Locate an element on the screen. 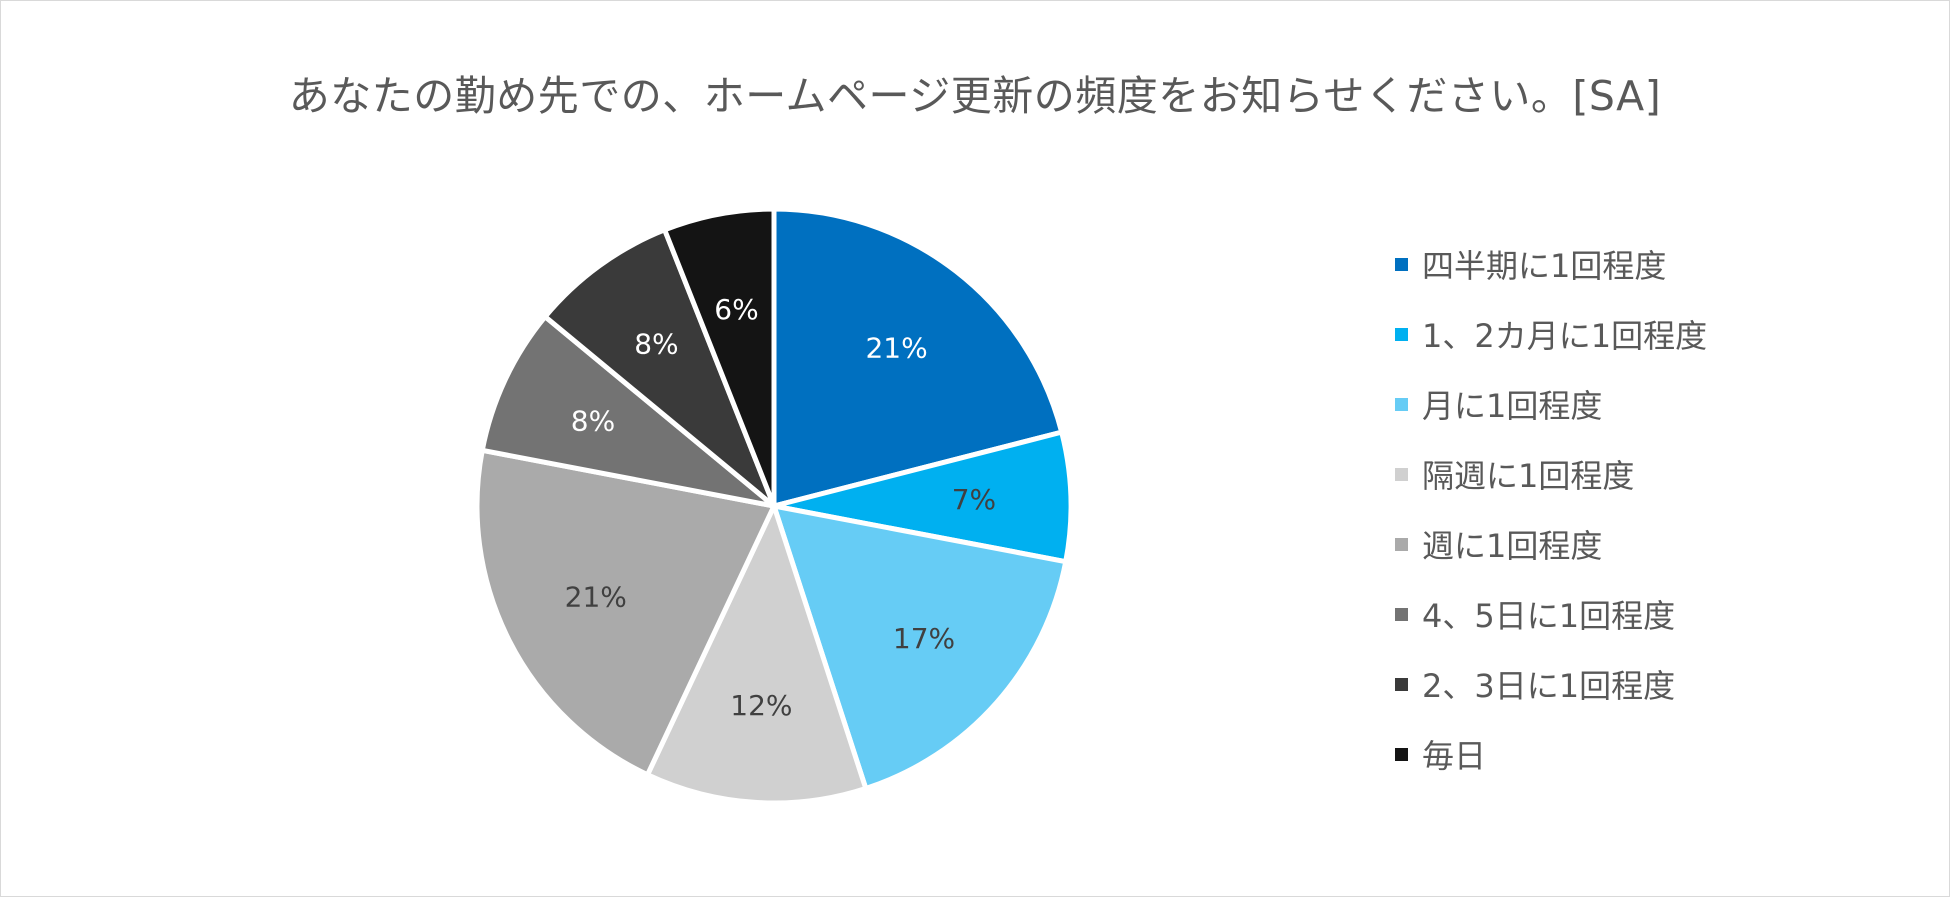 The width and height of the screenshot is (1950, 897). legend-item-1: 1、2カ月に1回程度 is located at coordinates (1551, 334).